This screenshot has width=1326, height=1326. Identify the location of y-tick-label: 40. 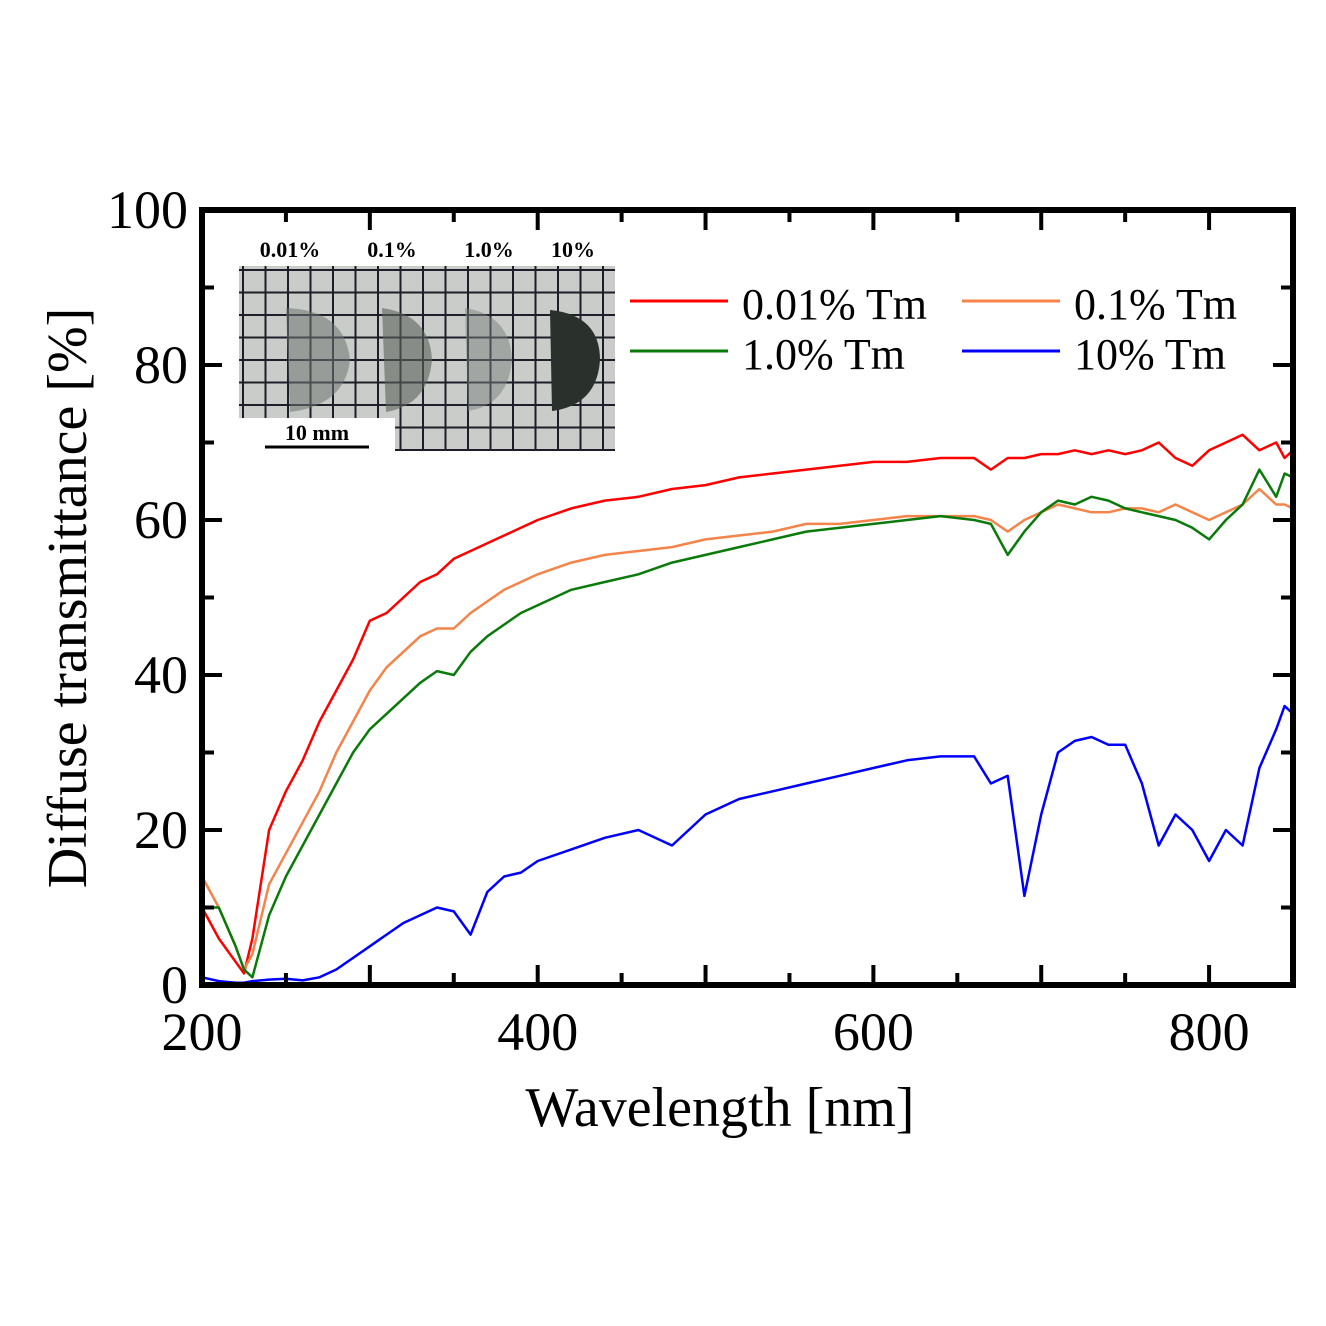
(161, 675).